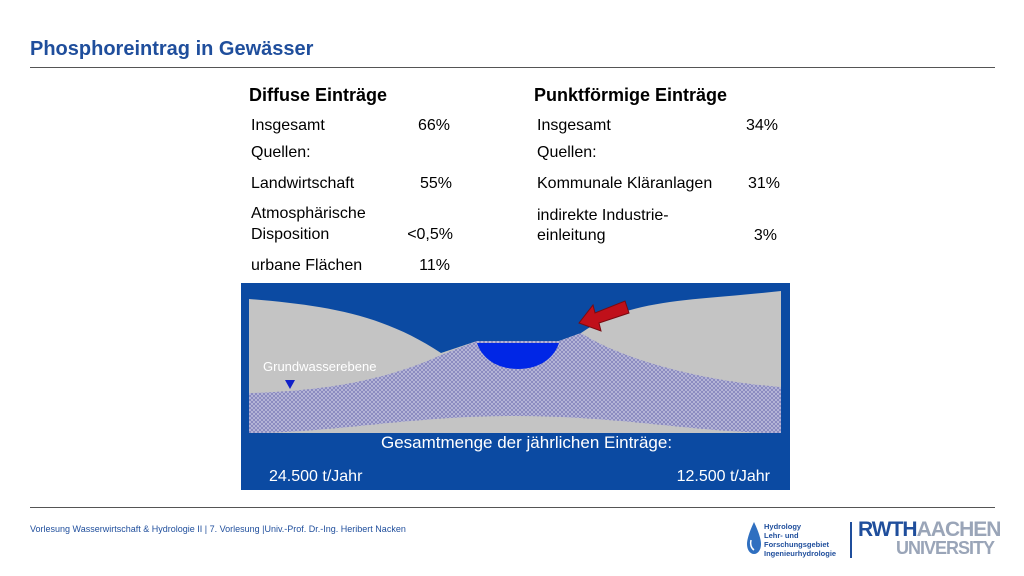  I want to click on point-item-label-line2: einleitung, so click(571, 235).